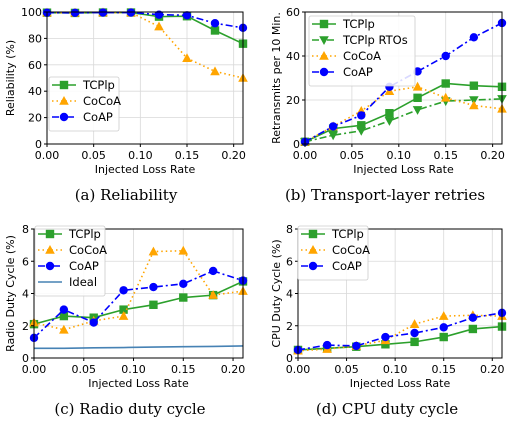 The width and height of the screenshot is (511, 426). I want to click on y-axis-label: Reliability (%), so click(10, 78).